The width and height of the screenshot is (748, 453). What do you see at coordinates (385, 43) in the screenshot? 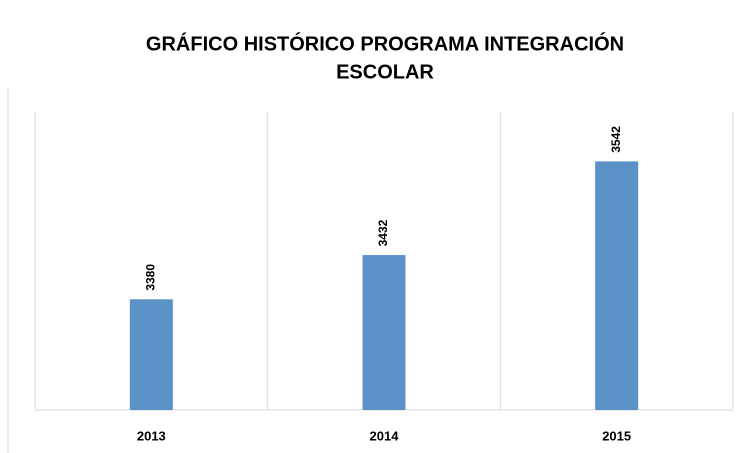
I see `chart-title: GRÁFICO HISTÓRICO PROGRAMA INTEGRACIÓN` at bounding box center [385, 43].